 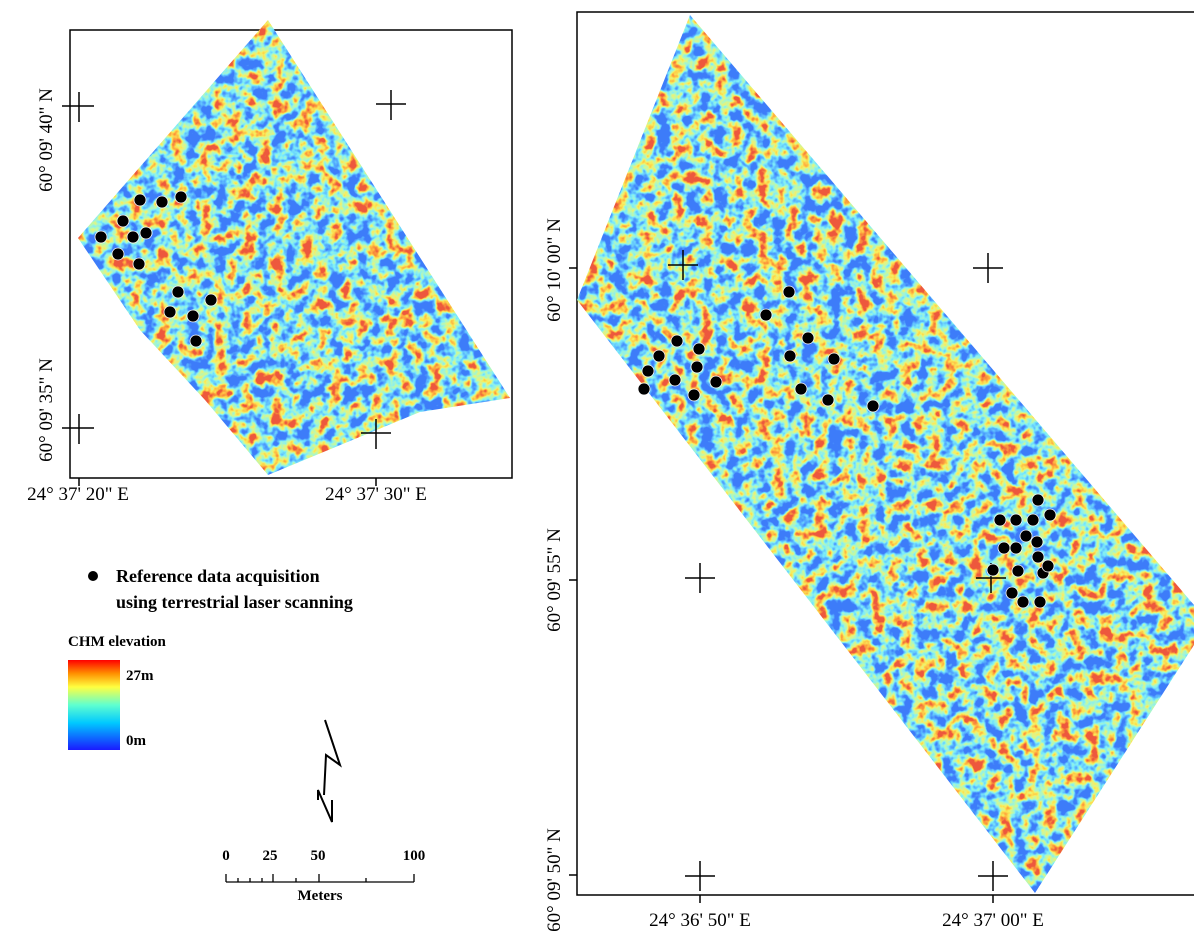 What do you see at coordinates (700, 920) in the screenshot?
I see `lon-label: 24° 36' 50" E` at bounding box center [700, 920].